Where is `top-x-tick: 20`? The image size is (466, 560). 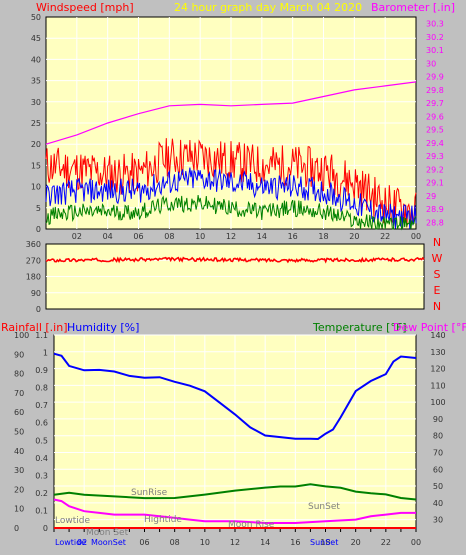
top-x-tick: 20 is located at coordinates (354, 236).